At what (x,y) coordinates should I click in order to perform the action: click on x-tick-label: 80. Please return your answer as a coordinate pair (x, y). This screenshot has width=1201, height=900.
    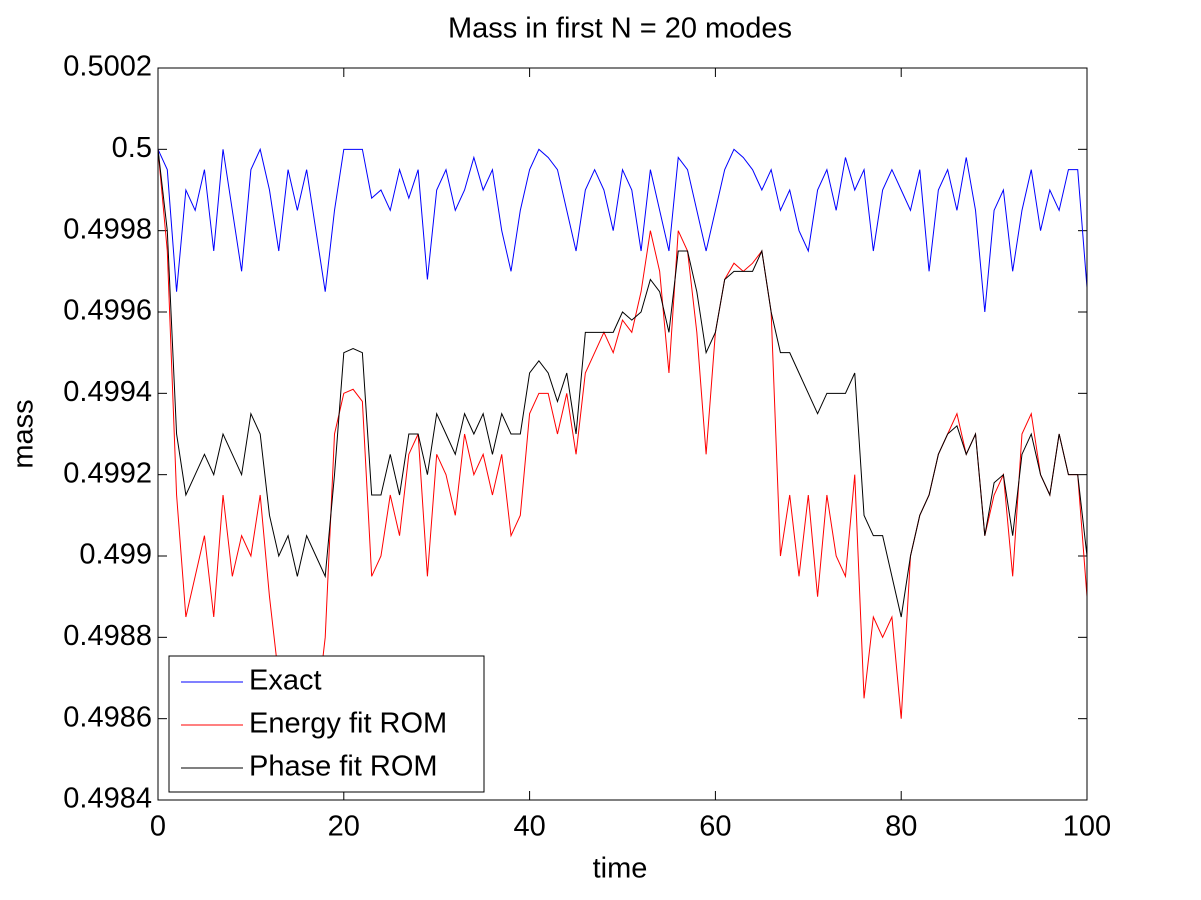
    Looking at the image, I should click on (901, 827).